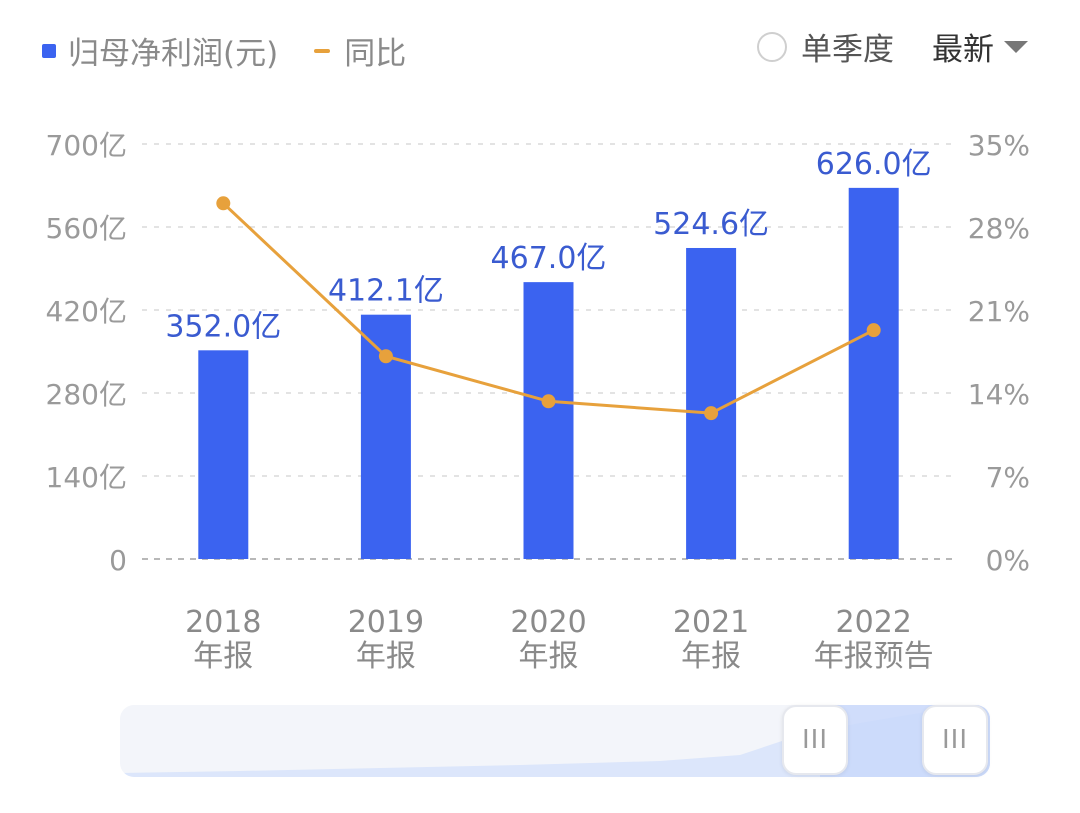  What do you see at coordinates (1008, 477) in the screenshot?
I see `y-right-tick-label: 7%` at bounding box center [1008, 477].